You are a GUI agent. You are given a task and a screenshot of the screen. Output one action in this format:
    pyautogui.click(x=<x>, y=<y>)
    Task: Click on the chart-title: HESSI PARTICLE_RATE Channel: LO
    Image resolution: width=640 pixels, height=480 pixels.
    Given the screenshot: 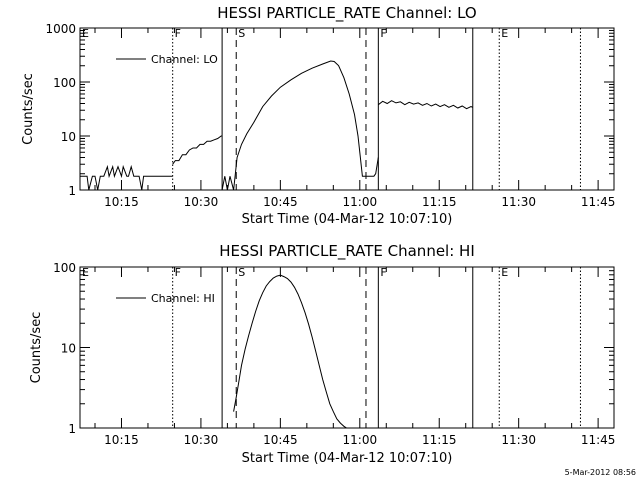 What is the action you would take?
    pyautogui.click(x=346, y=13)
    